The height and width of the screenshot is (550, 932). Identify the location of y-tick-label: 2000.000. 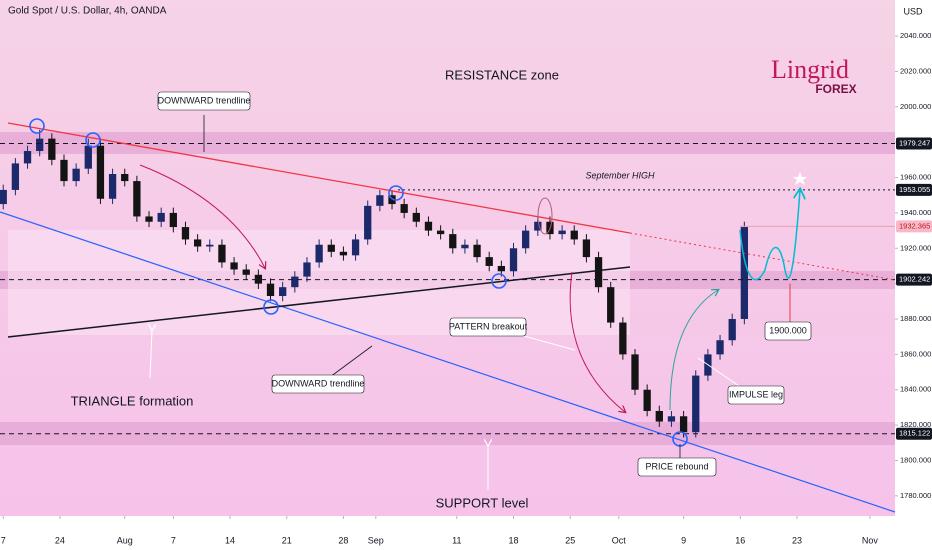
(915, 106).